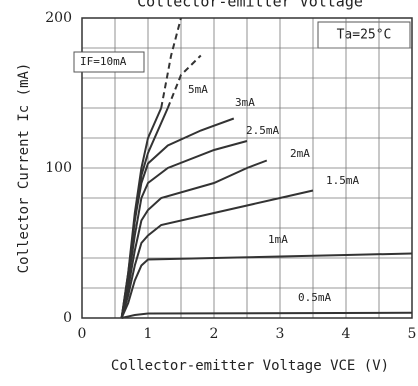 The image size is (418, 386). Describe the element at coordinates (300, 153) in the screenshot. I see `curve-label: 2mA` at that location.